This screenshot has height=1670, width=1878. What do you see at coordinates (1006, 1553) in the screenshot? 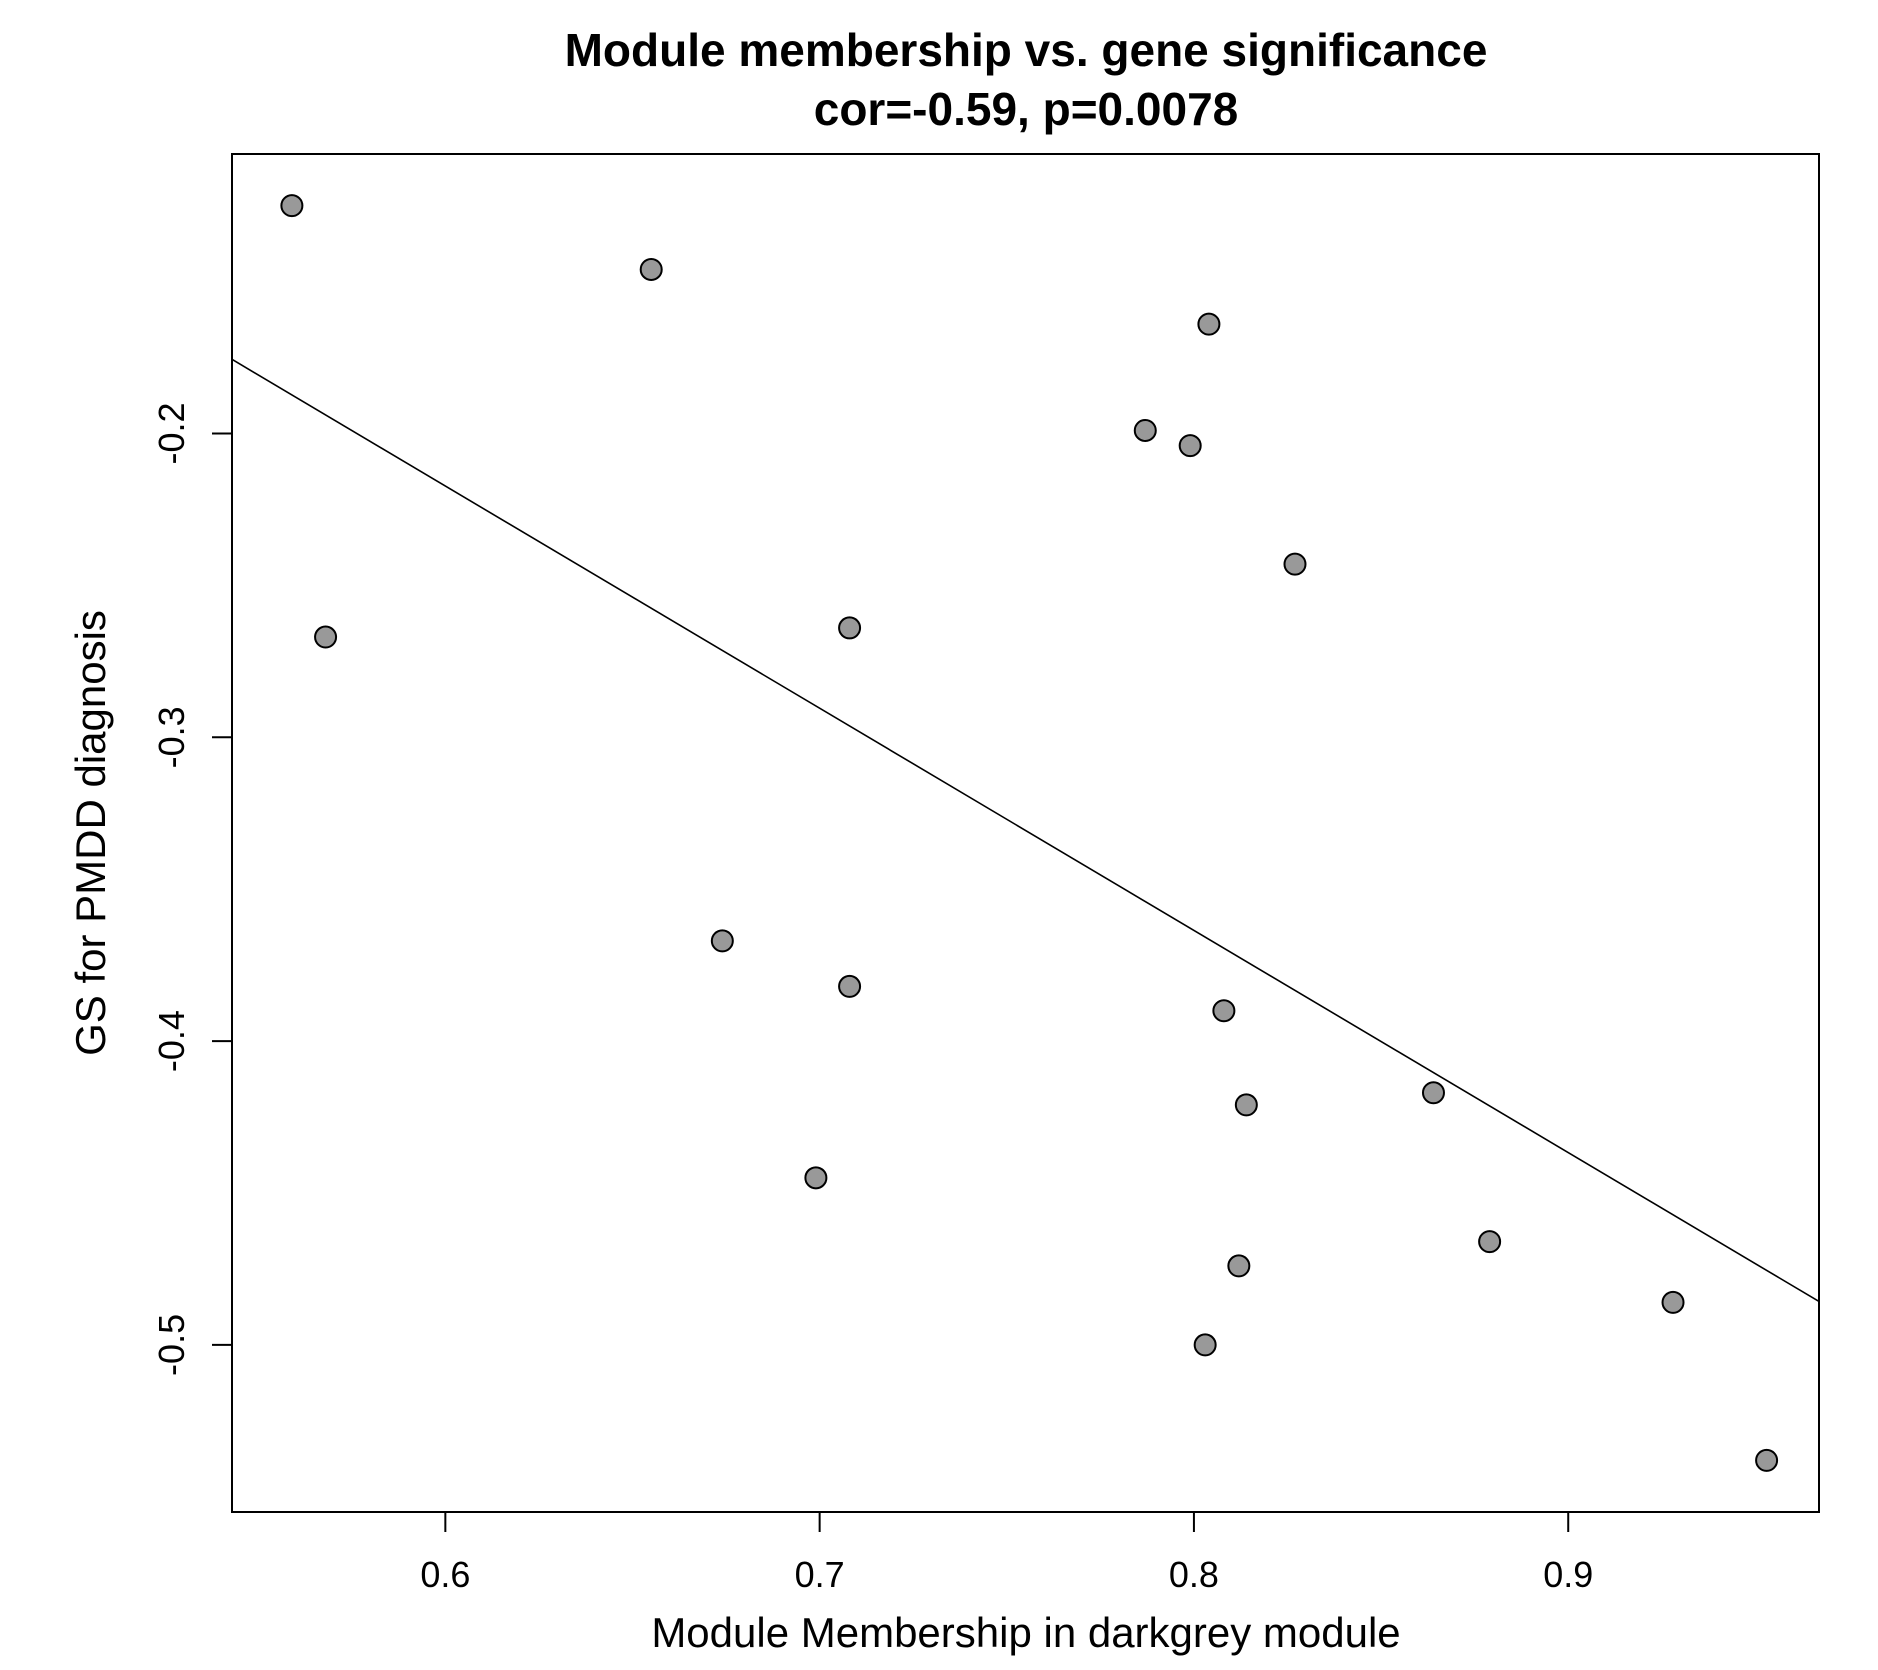
I see `x-axis: 0.6 0.7 0.8 0.9` at bounding box center [1006, 1553].